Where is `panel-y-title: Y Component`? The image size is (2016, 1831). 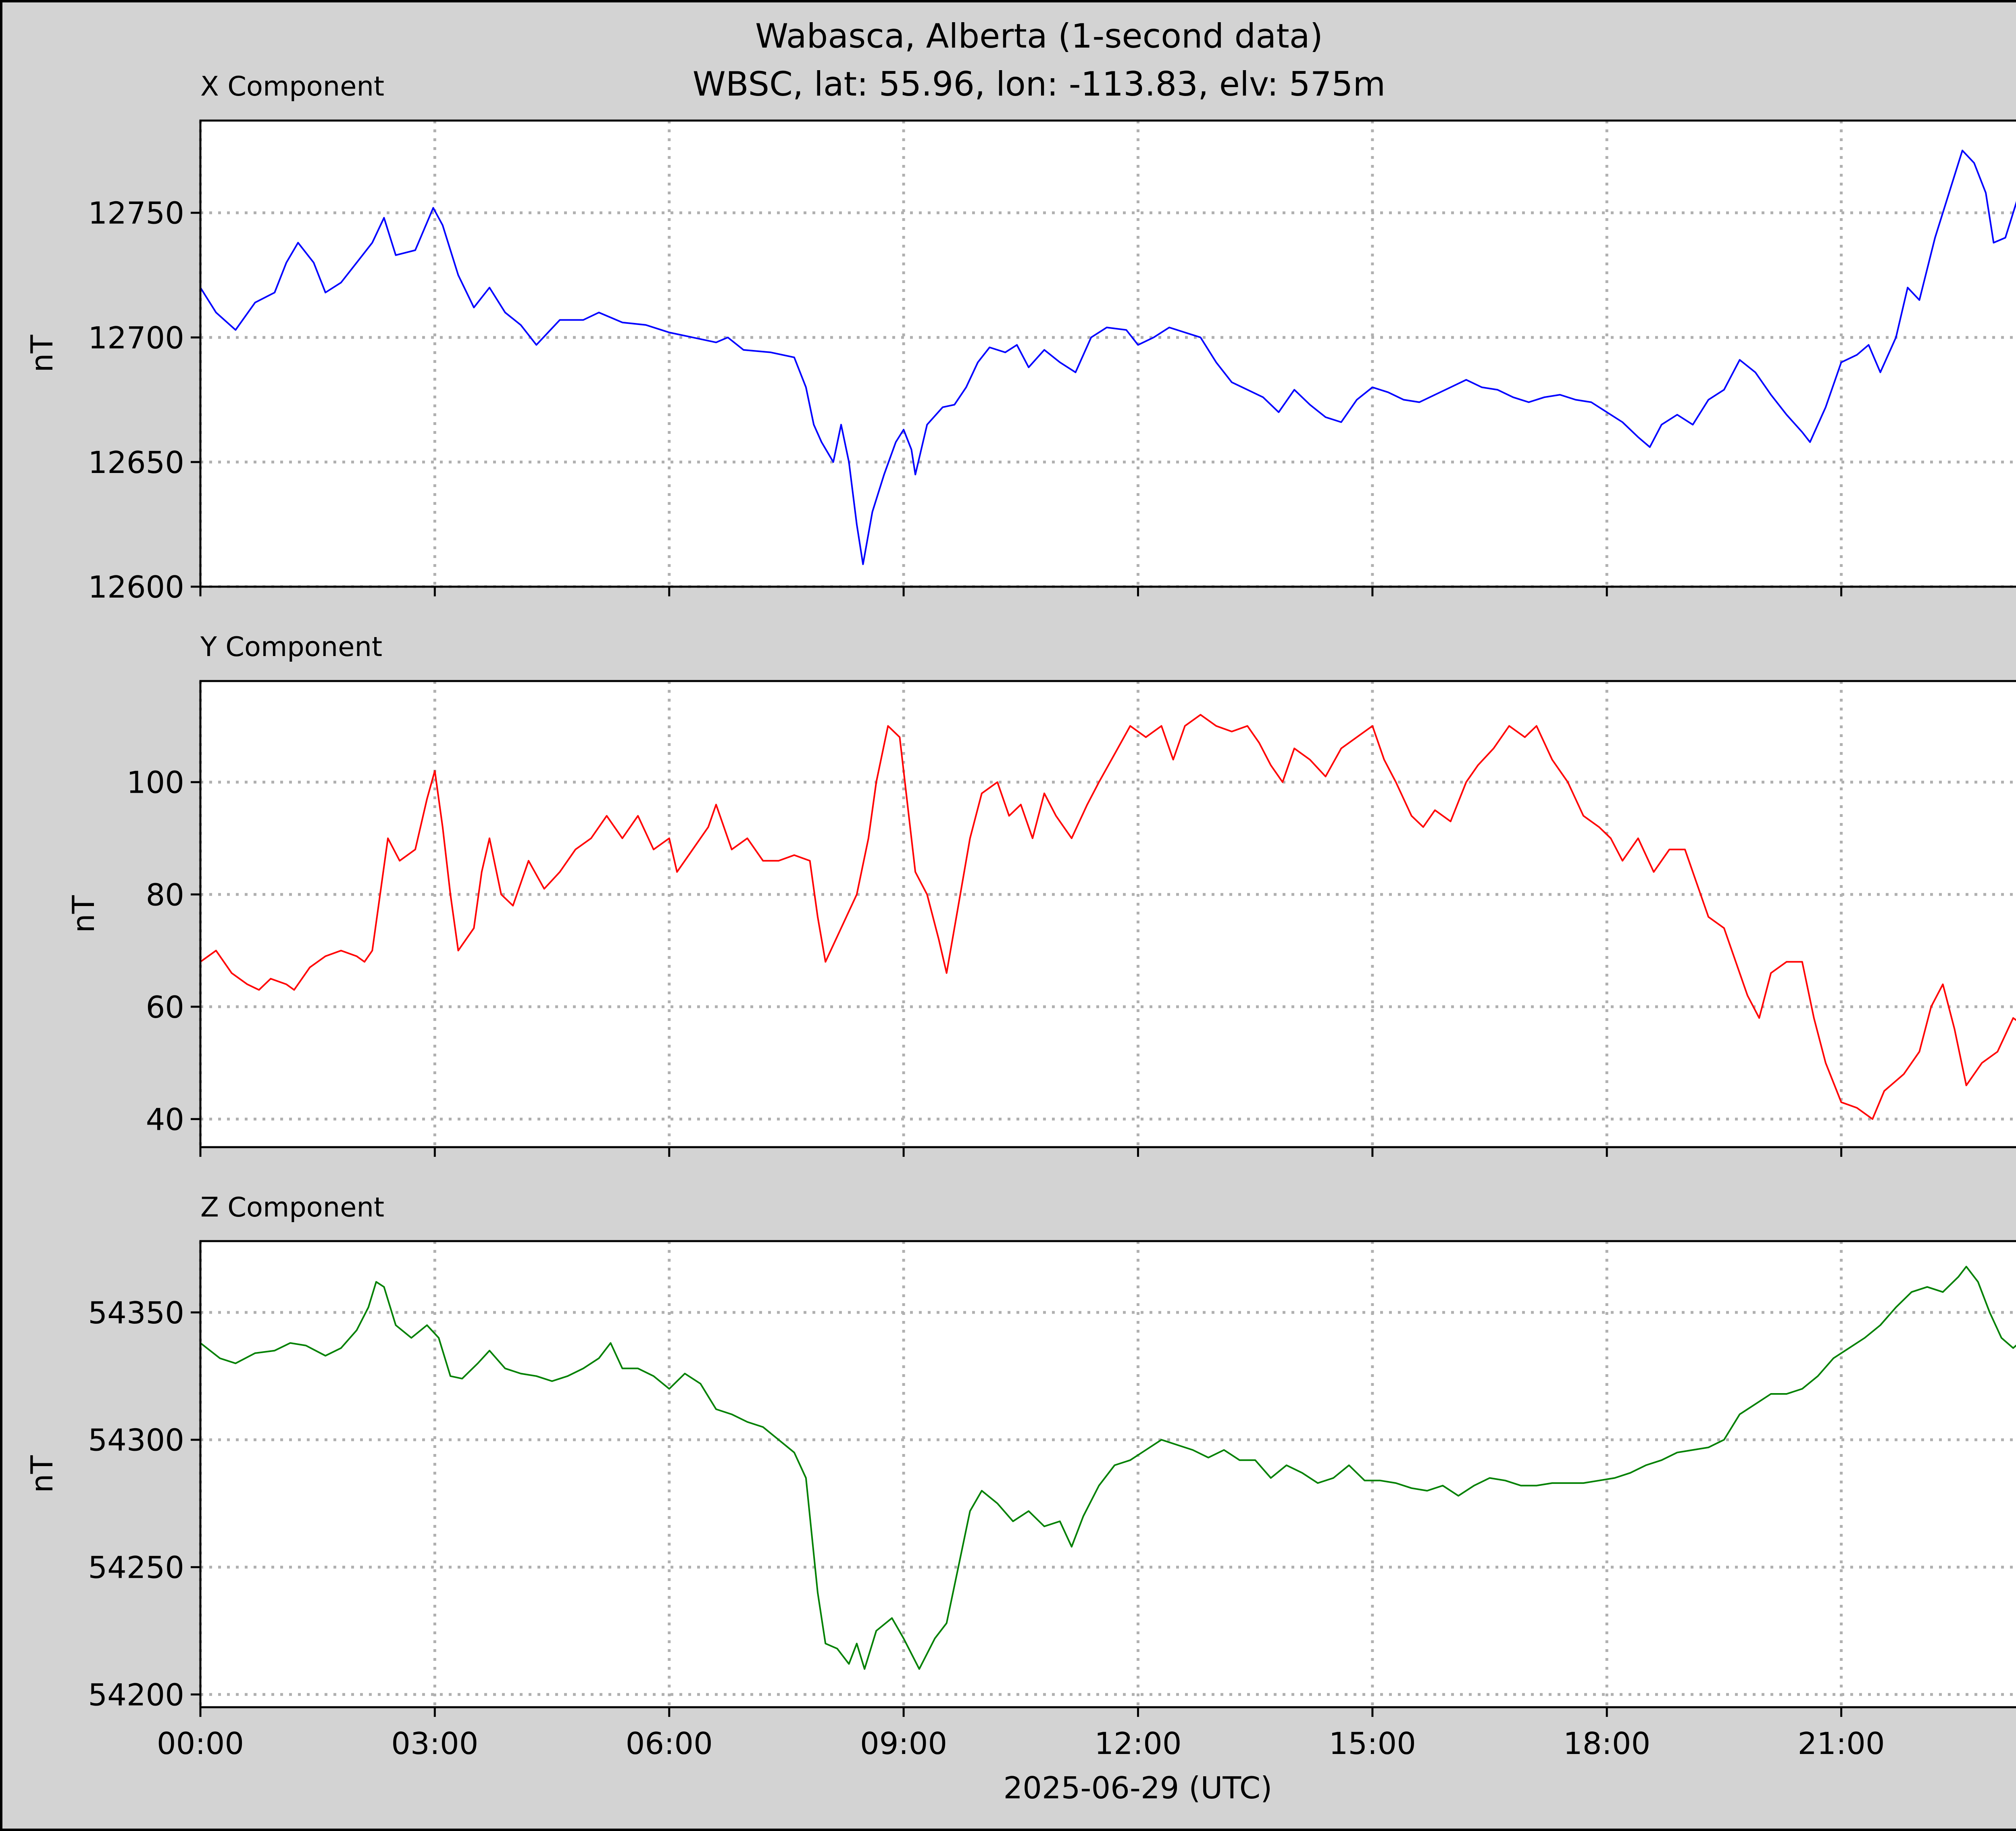
panel-y-title: Y Component is located at coordinates (291, 646).